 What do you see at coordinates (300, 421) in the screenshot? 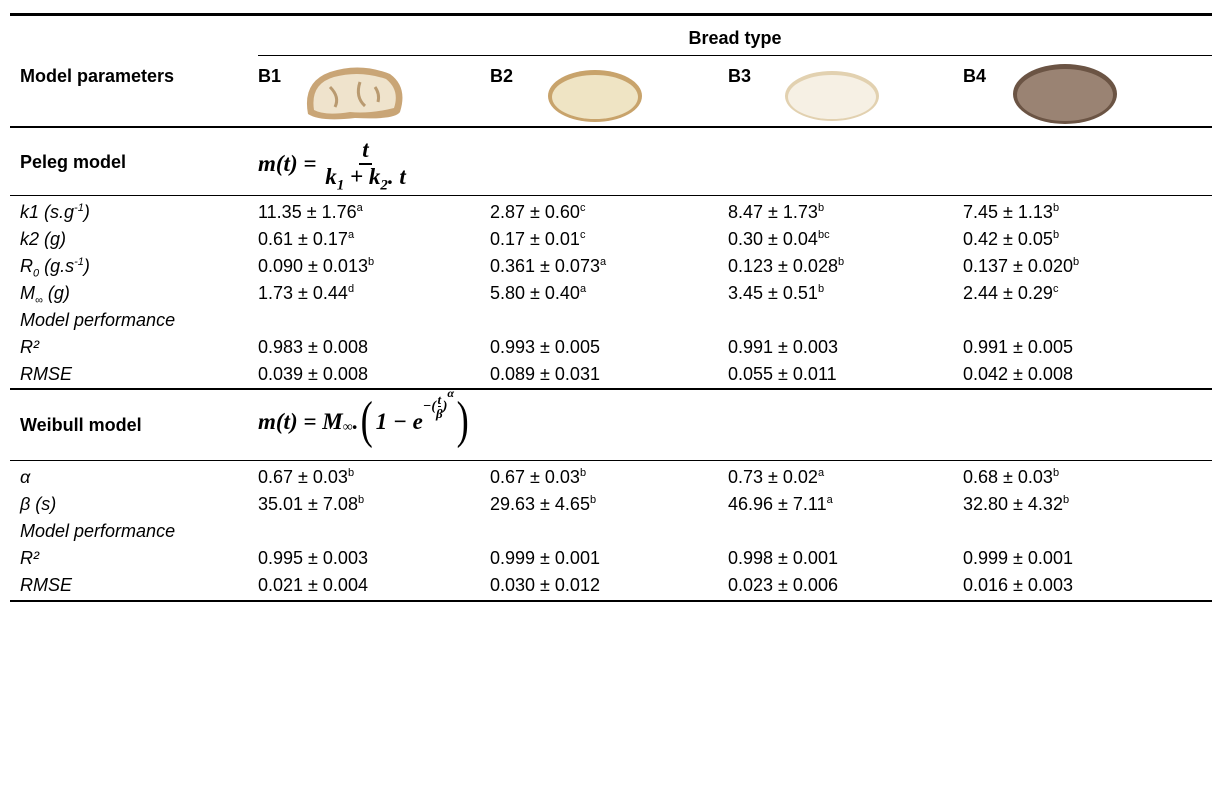
I see `formula-part: m(t) = M` at bounding box center [300, 421].